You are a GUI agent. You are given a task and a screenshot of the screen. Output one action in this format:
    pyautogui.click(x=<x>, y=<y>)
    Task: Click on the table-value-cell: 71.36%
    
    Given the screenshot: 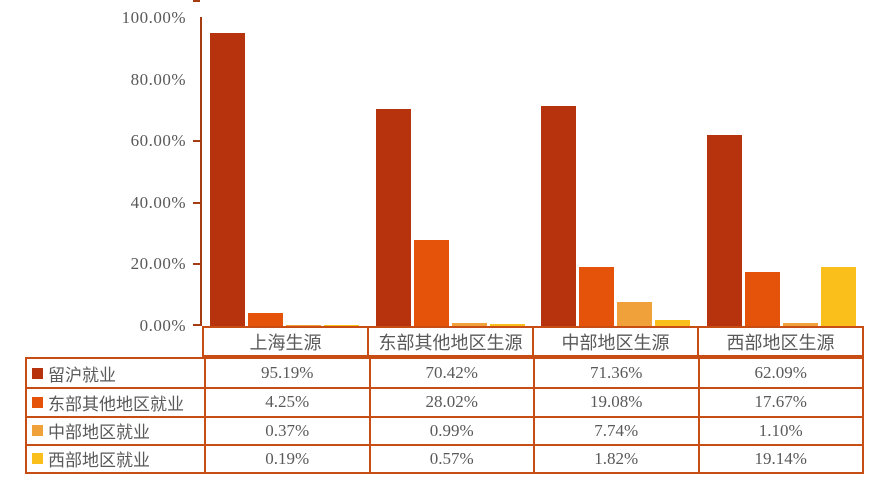 What is the action you would take?
    pyautogui.click(x=615, y=373)
    